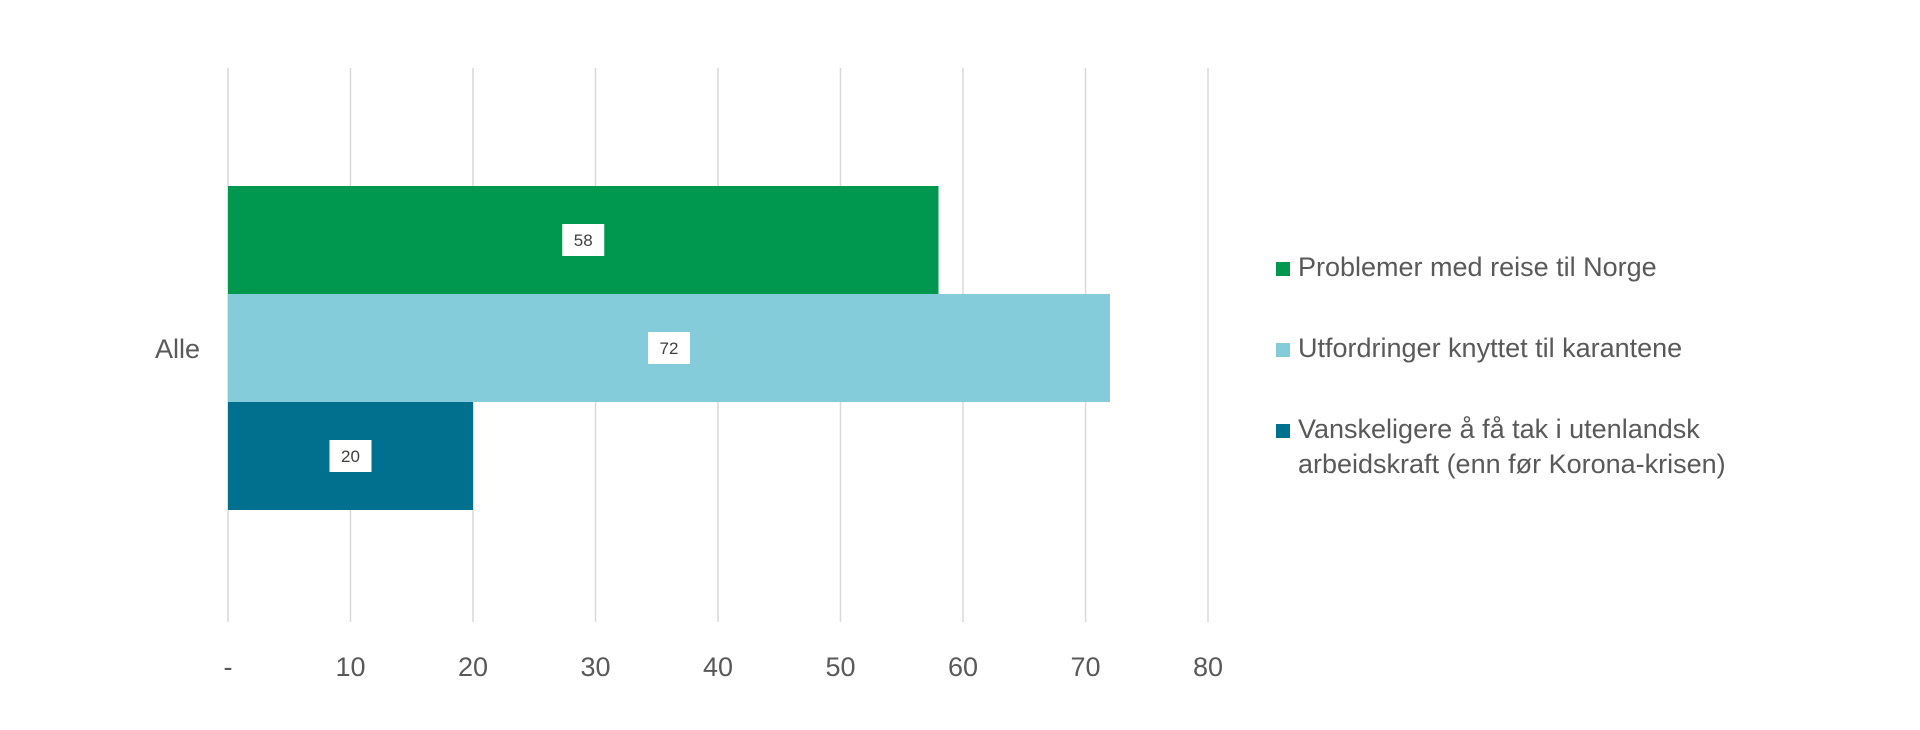  I want to click on x-tick-label: 50, so click(840, 667).